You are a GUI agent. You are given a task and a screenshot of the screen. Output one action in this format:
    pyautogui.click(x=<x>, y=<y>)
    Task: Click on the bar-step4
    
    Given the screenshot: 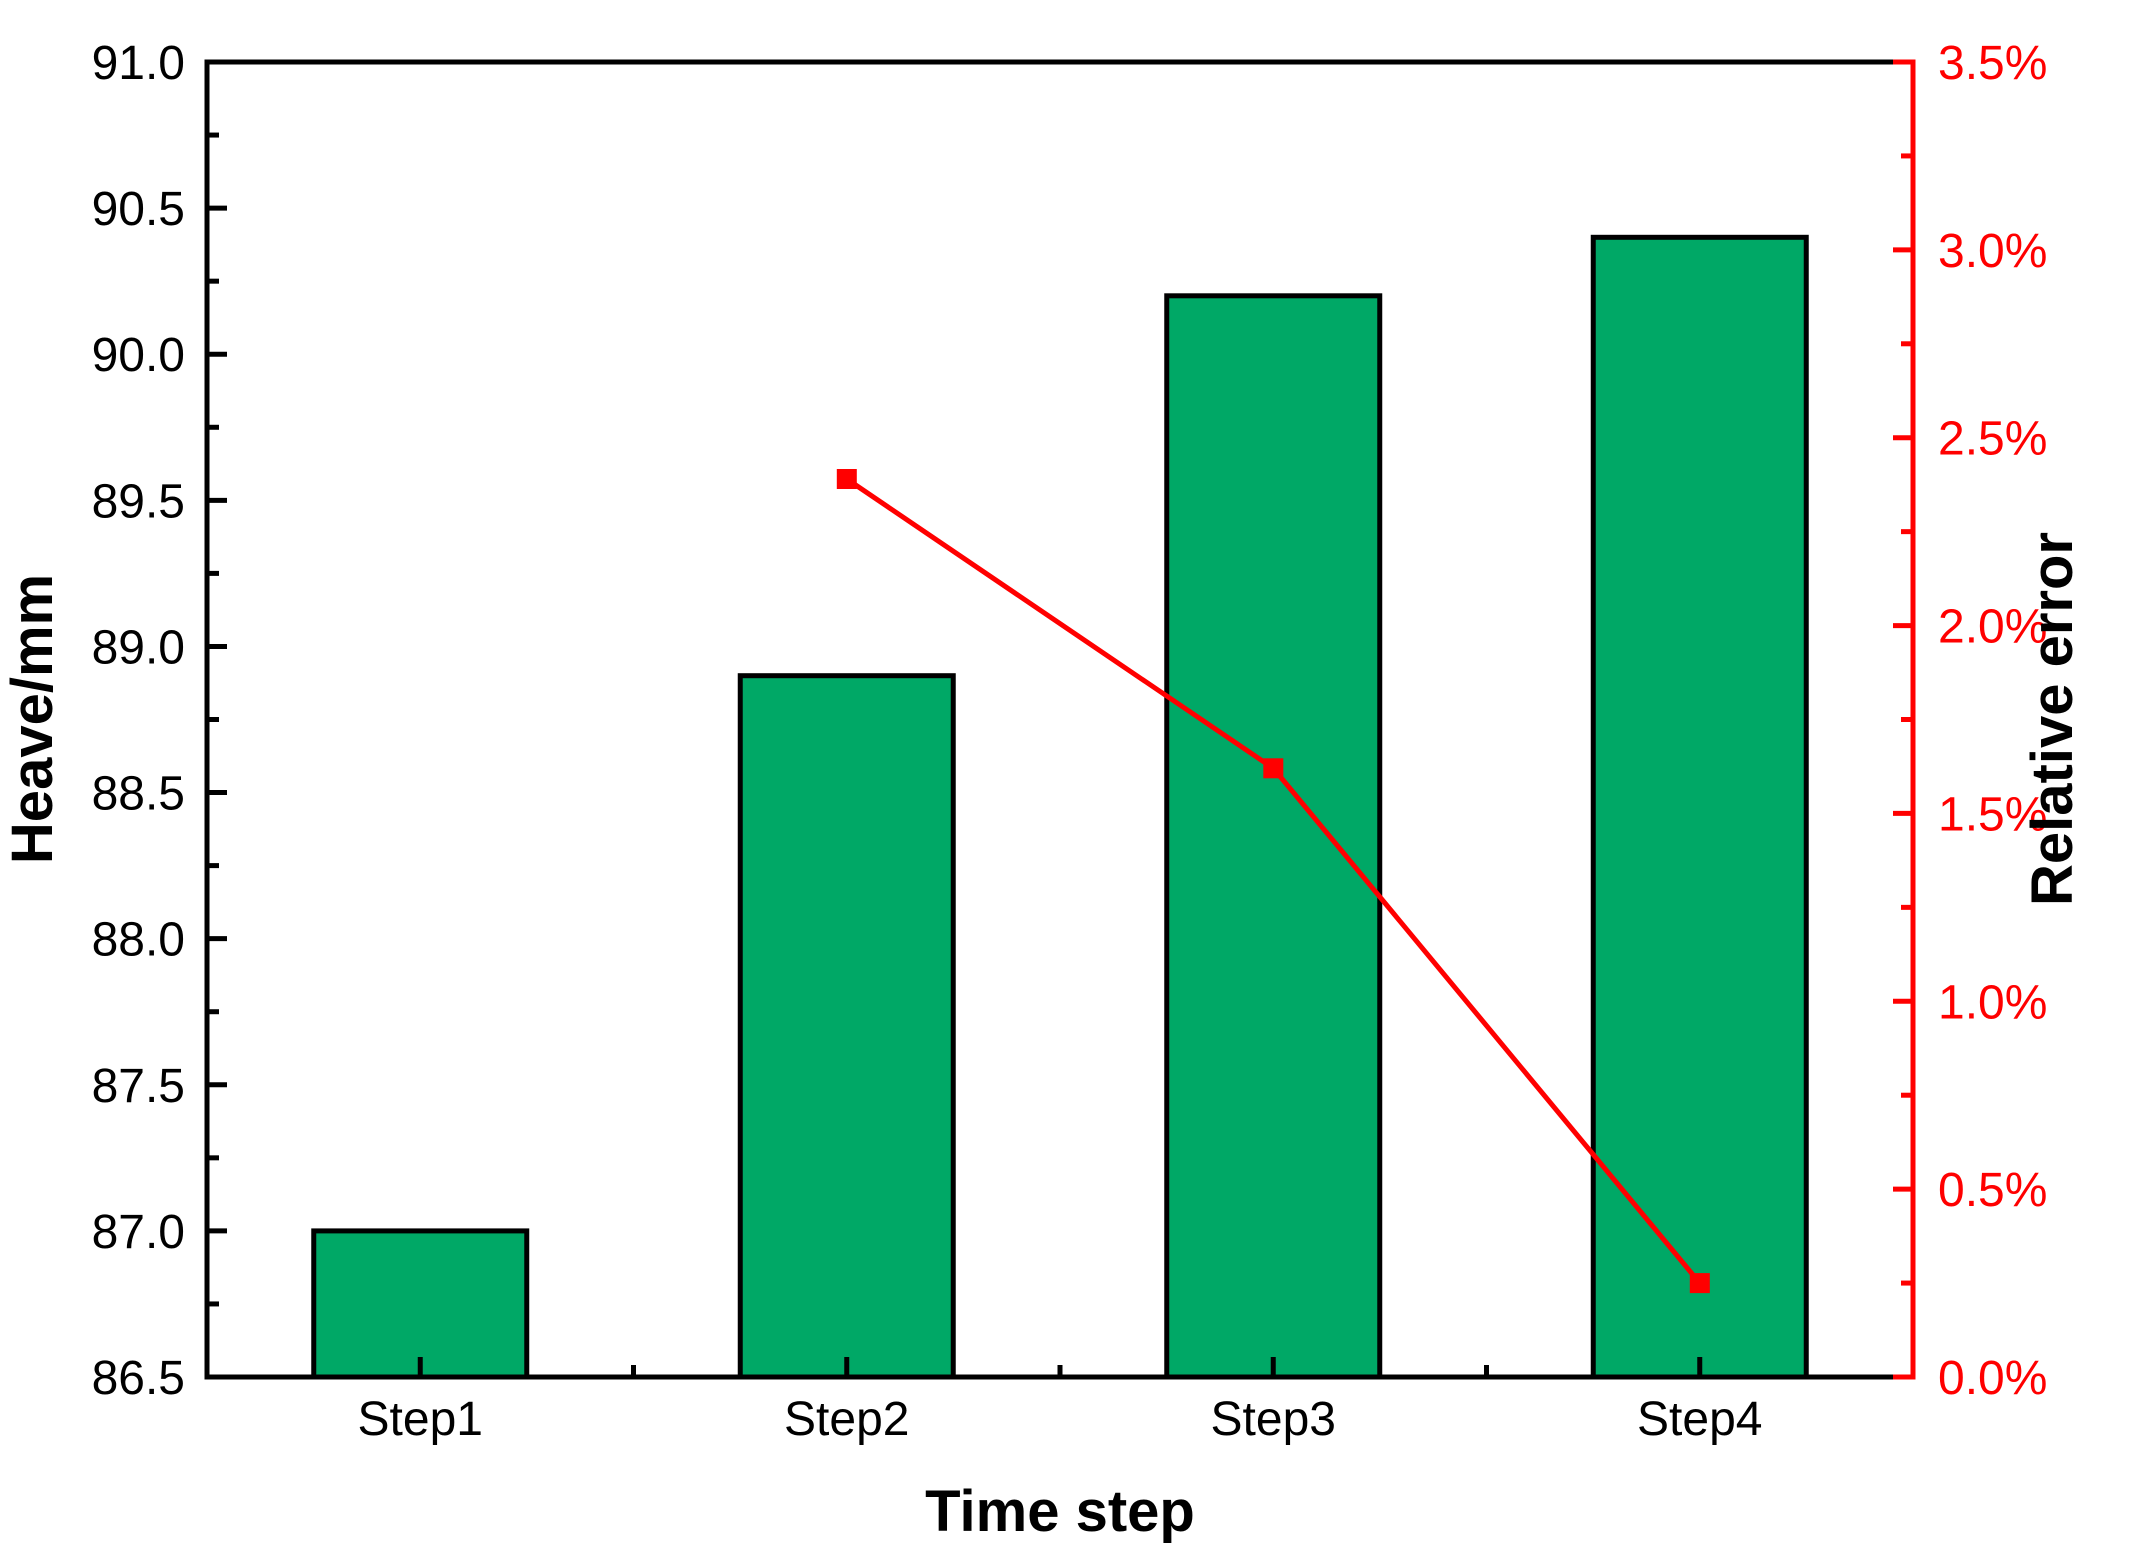 What is the action you would take?
    pyautogui.click(x=1699, y=807)
    